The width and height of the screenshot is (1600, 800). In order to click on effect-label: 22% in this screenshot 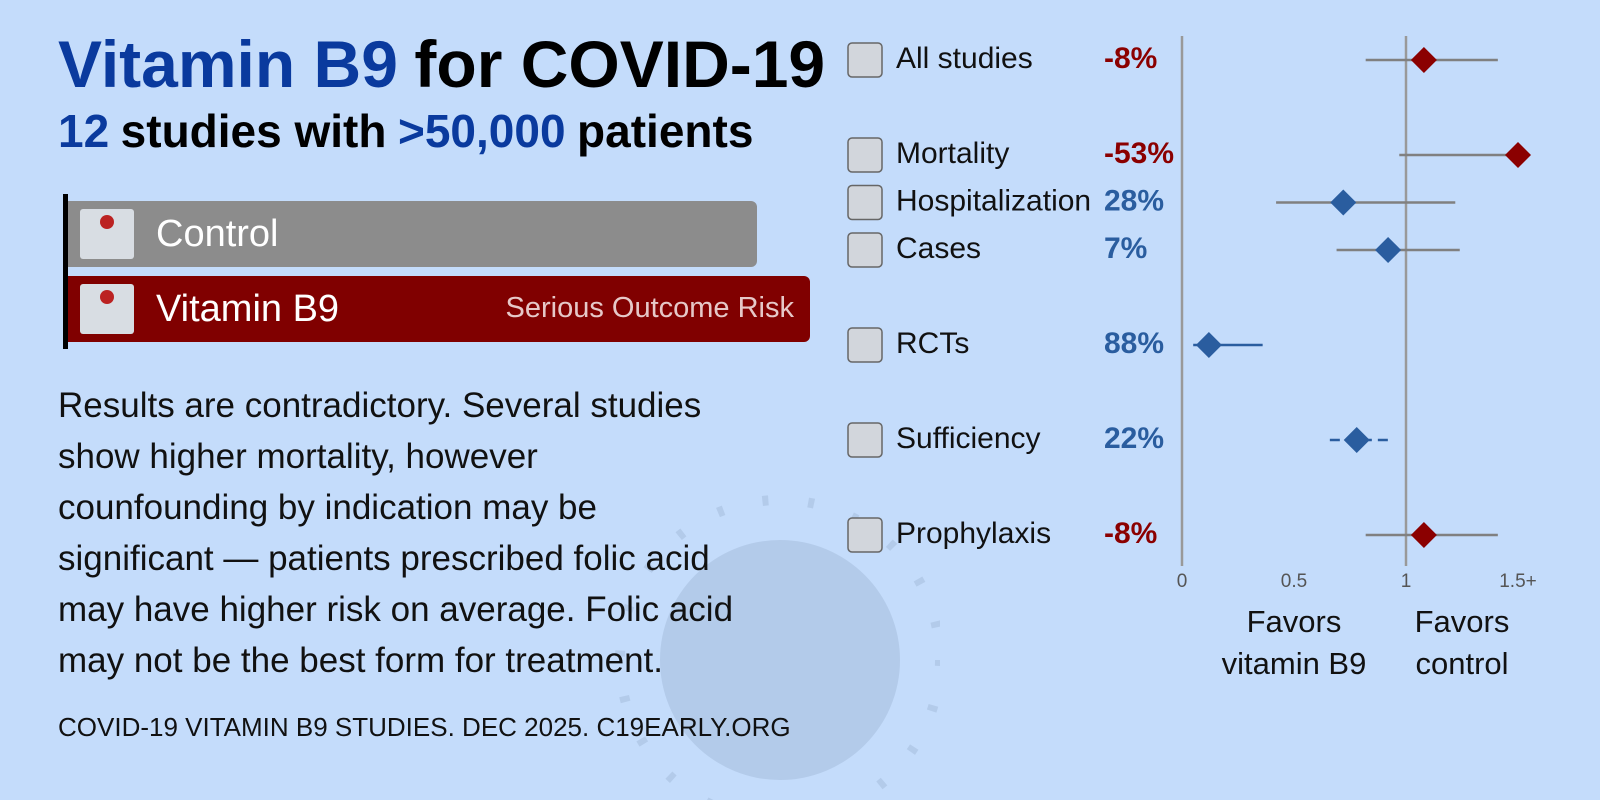, I will do `click(1134, 438)`.